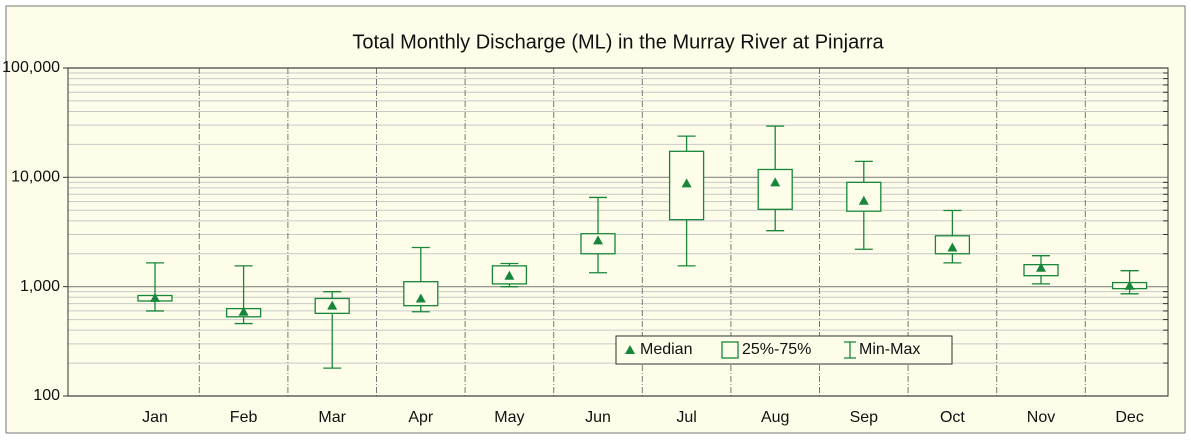 The width and height of the screenshot is (1191, 444). Describe the element at coordinates (421, 417) in the screenshot. I see `x-tick-label: Apr` at that location.